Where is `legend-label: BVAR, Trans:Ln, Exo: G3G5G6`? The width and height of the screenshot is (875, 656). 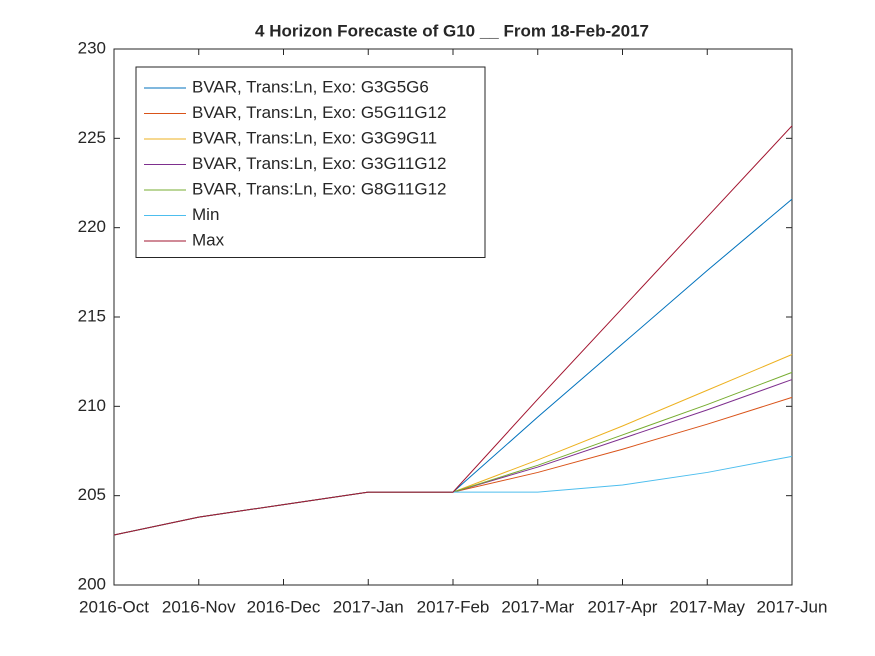
legend-label: BVAR, Trans:Ln, Exo: G3G5G6 is located at coordinates (310, 86).